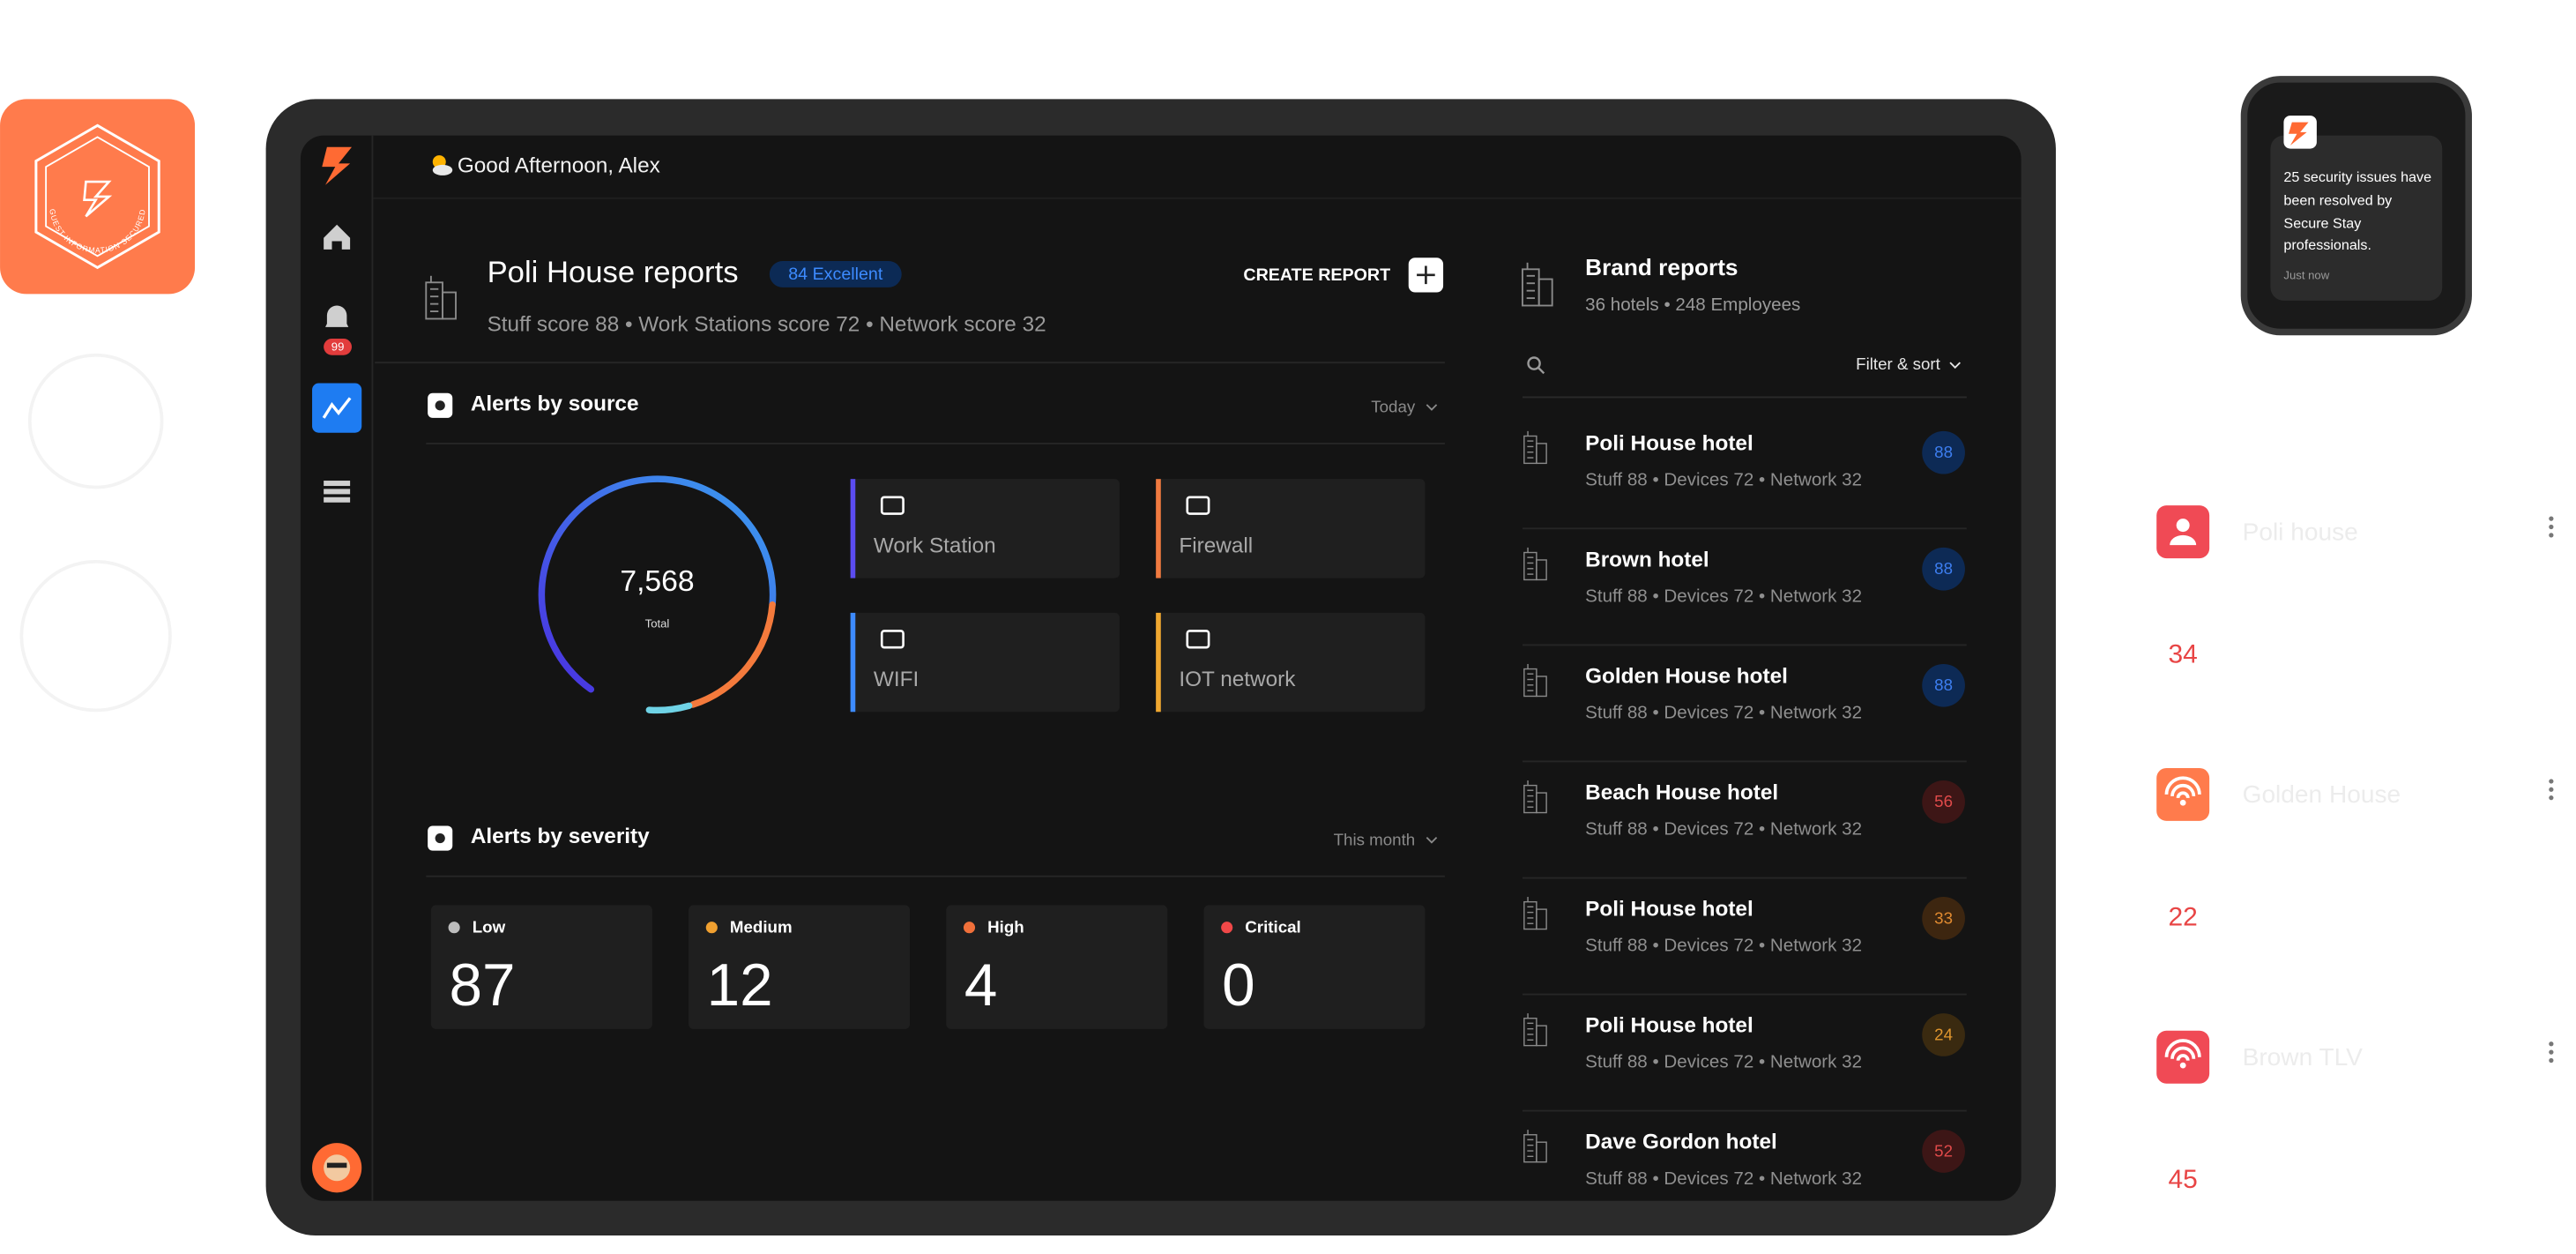 The width and height of the screenshot is (2576, 1254). I want to click on chevron, so click(1955, 365).